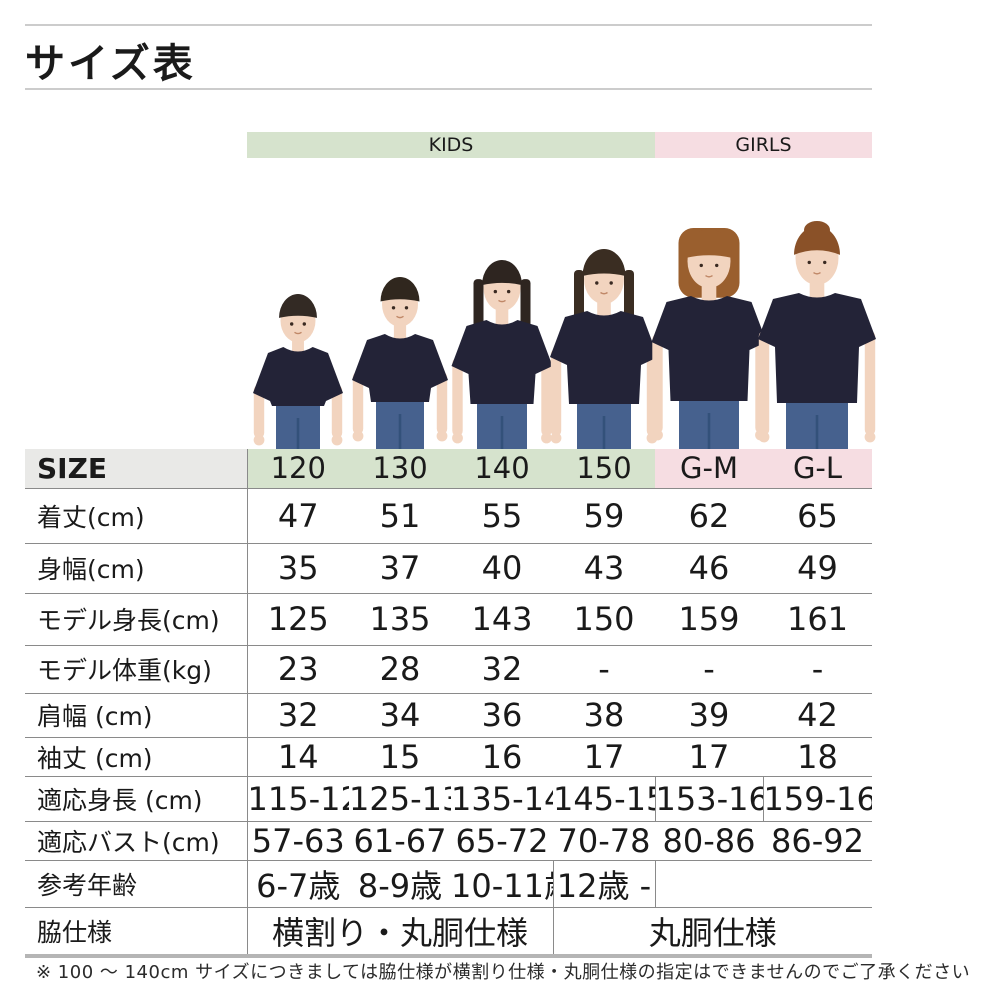  What do you see at coordinates (298, 841) in the screenshot?
I see `data-cell: 57-63` at bounding box center [298, 841].